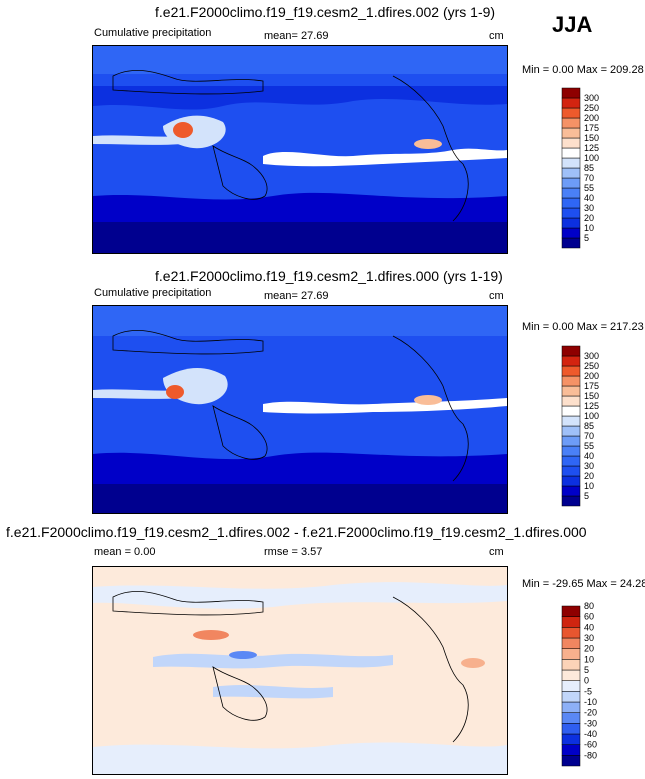  What do you see at coordinates (586, 681) in the screenshot?
I see `colorbar-tick-label: 0` at bounding box center [586, 681].